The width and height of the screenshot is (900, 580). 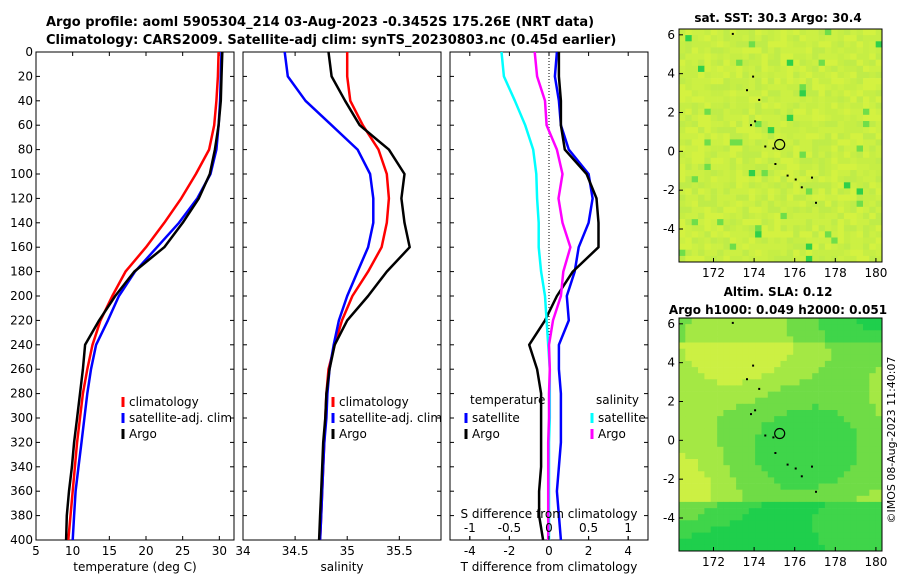 I want to click on sdiff-legend-label: satellite, so click(x=622, y=418).